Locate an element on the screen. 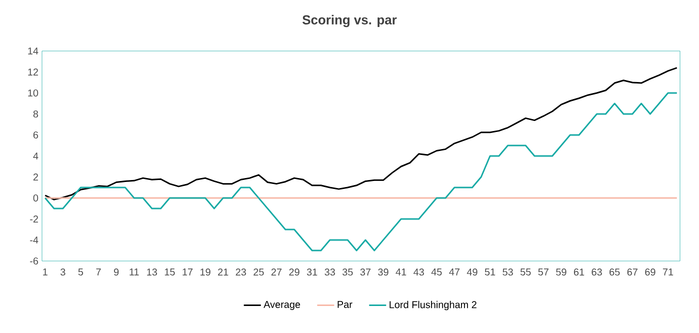 This screenshot has height=333, width=699. legend-label: Average is located at coordinates (282, 305).